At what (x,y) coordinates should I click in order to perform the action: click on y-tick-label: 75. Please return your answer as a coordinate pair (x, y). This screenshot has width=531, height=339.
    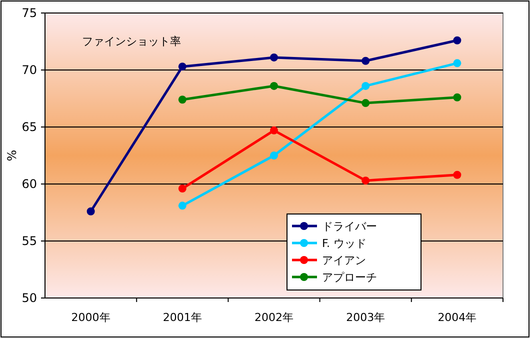
    Looking at the image, I should click on (29, 13).